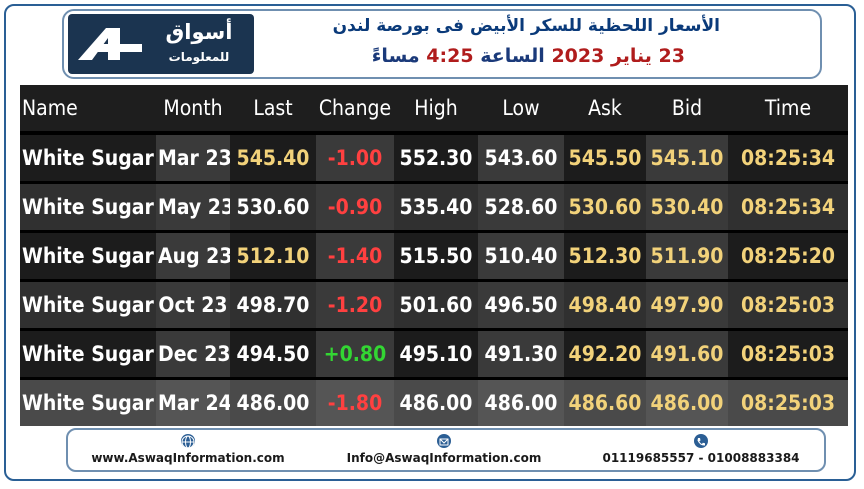 This screenshot has height=489, width=864. What do you see at coordinates (605, 206) in the screenshot?
I see `cell-ask: 530.60` at bounding box center [605, 206].